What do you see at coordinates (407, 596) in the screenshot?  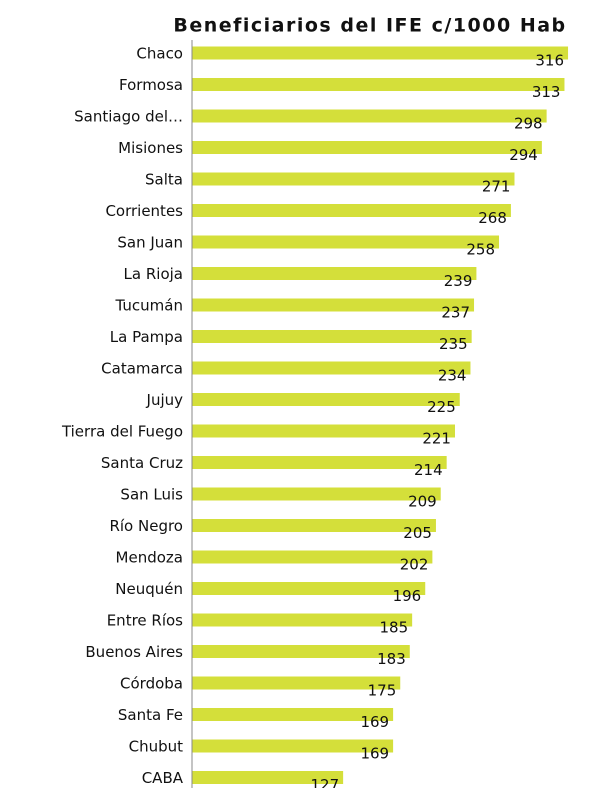 I see `value-label: 196` at bounding box center [407, 596].